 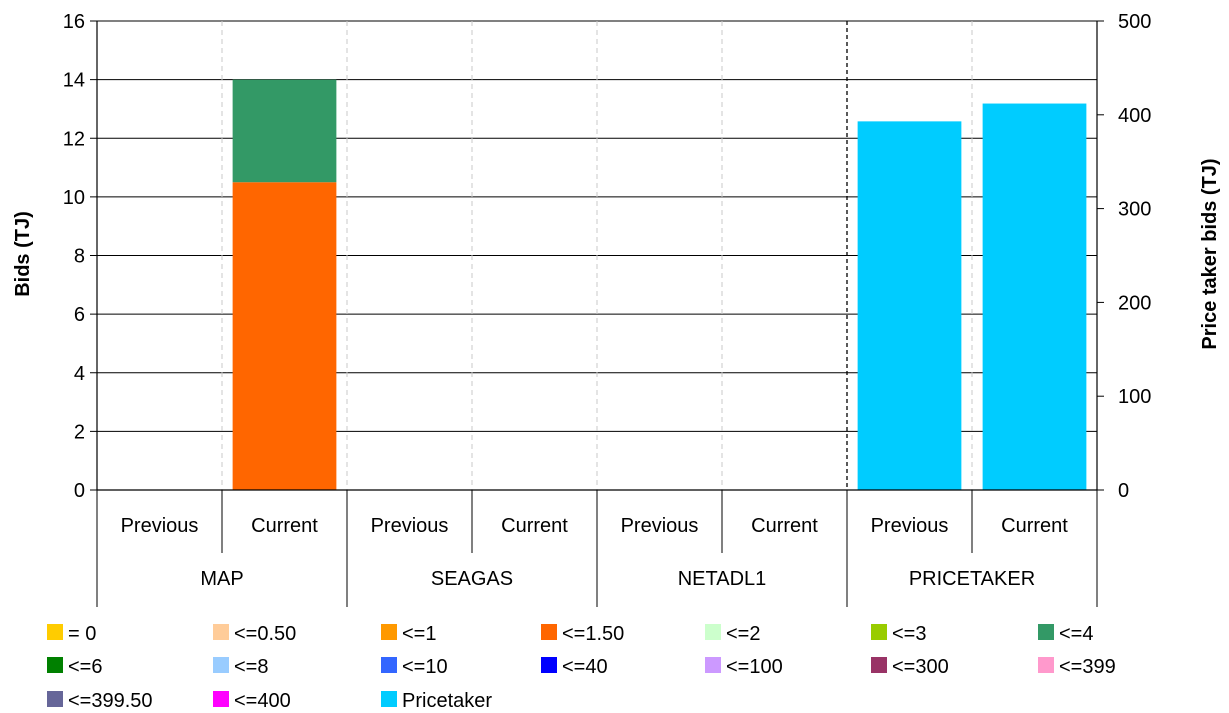 I want to click on left-axis-ticks: 0 2 4 6 8 10 12 14 16, so click(x=80, y=256).